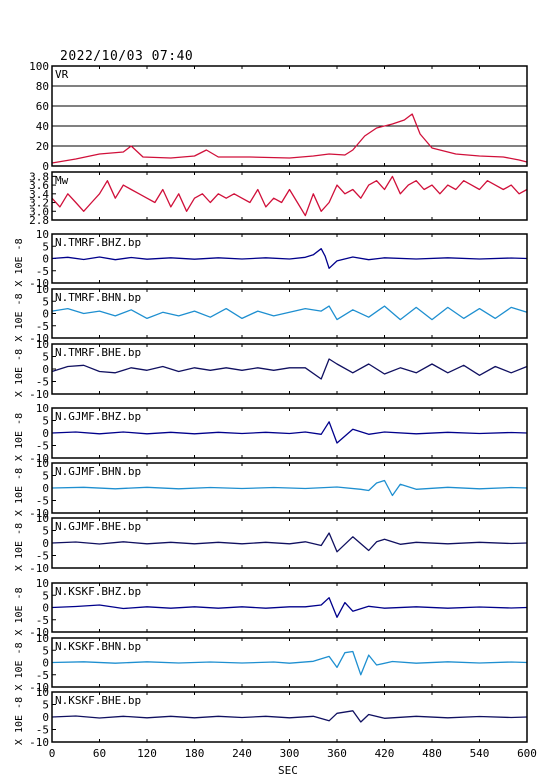 The width and height of the screenshot is (554, 781). Describe the element at coordinates (98, 416) in the screenshot. I see `panel-title: N.GJMF.BHZ.bp` at that location.